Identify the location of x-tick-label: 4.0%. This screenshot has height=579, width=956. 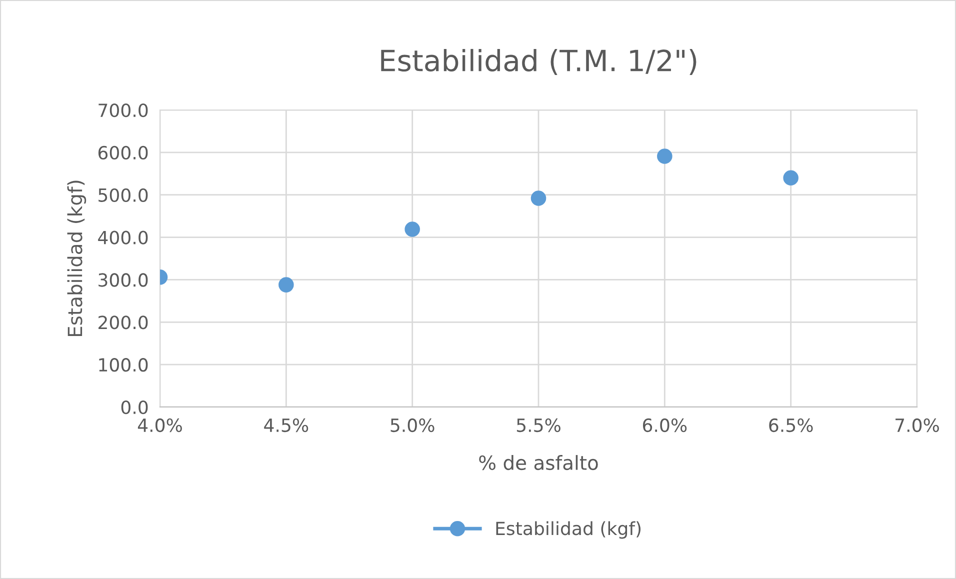
(160, 425).